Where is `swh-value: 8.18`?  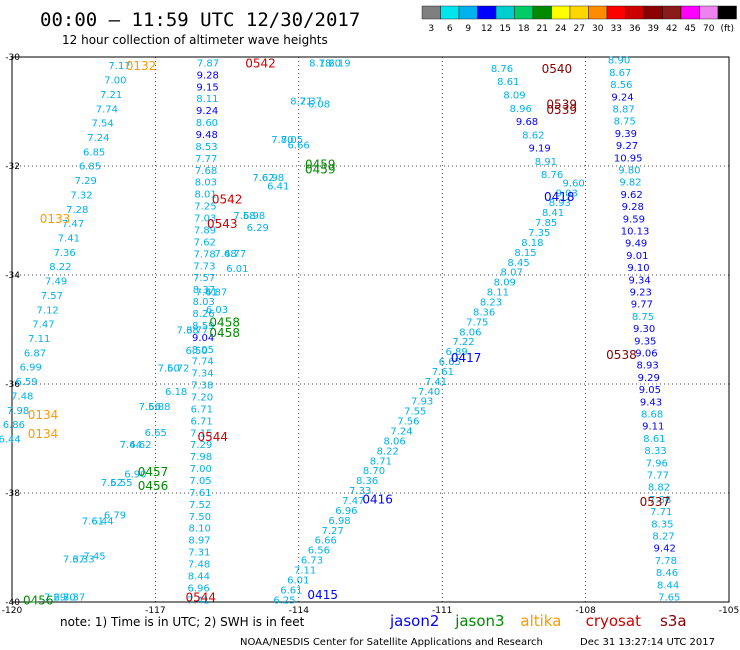 swh-value: 8.18 is located at coordinates (320, 63).